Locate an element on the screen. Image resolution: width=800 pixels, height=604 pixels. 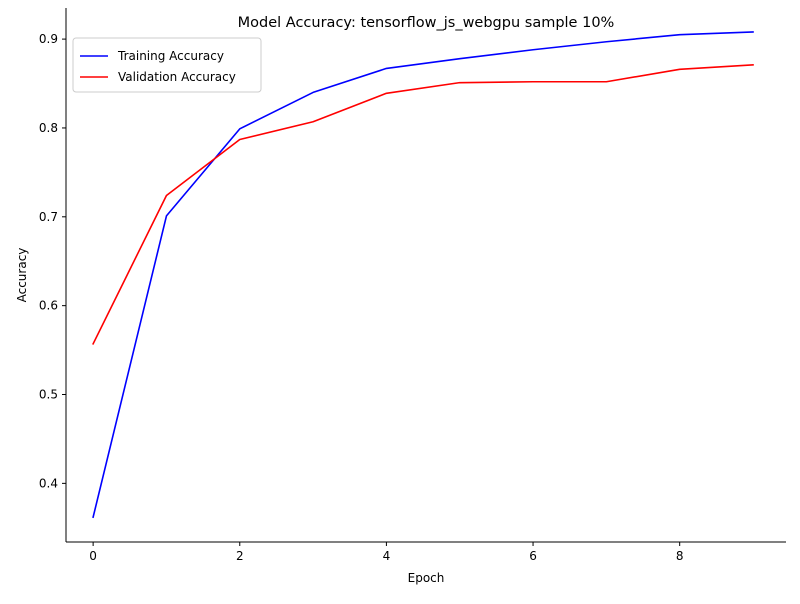
x-tick-label: 2 is located at coordinates (240, 556).